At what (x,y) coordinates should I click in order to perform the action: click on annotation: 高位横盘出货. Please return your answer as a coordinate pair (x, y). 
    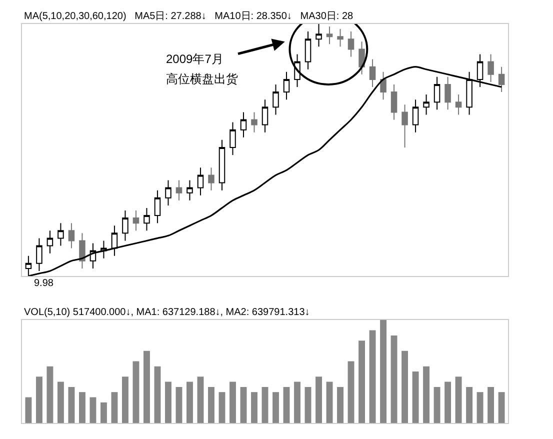
    Looking at the image, I should click on (202, 79).